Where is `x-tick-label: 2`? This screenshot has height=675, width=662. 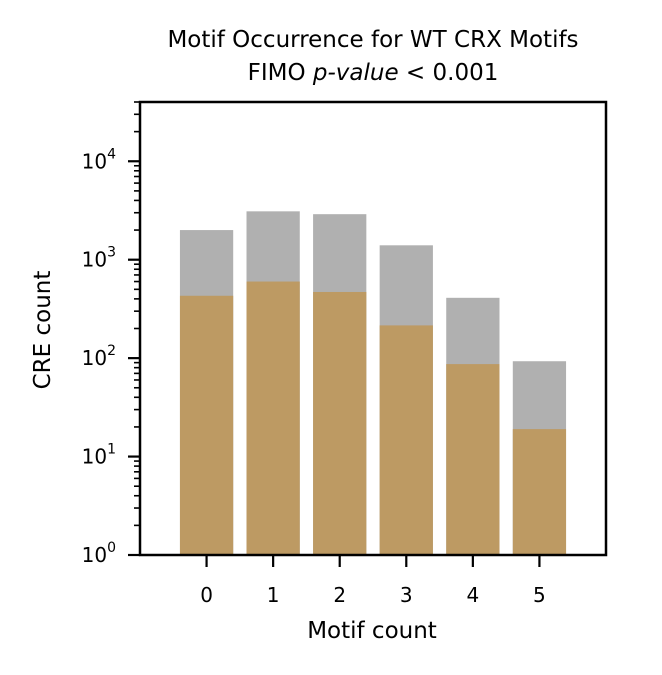 x-tick-label: 2 is located at coordinates (339, 595).